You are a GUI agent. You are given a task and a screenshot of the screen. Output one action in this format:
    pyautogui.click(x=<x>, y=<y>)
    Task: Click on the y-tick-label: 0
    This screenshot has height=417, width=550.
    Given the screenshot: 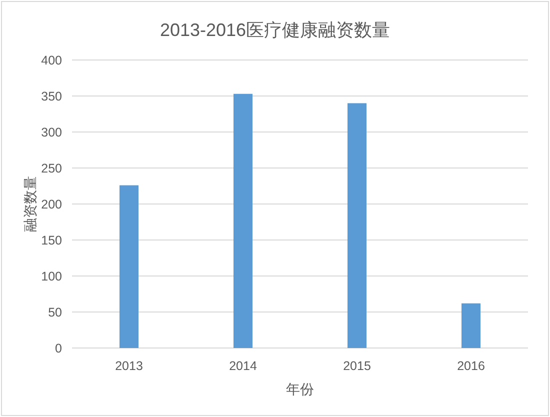 What is the action you would take?
    pyautogui.click(x=58, y=349)
    